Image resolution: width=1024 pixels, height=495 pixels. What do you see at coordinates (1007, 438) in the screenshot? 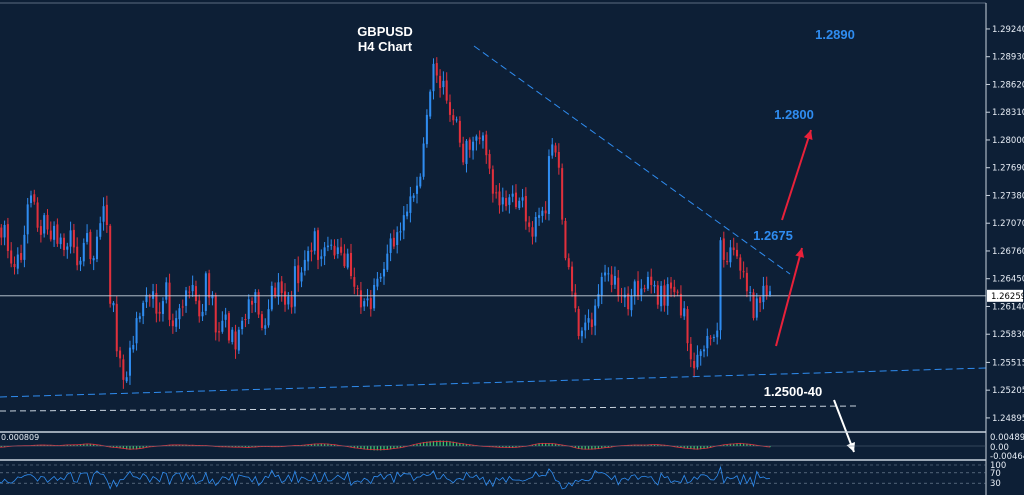
I see `macd-tick-label: 0.00489` at bounding box center [1007, 438].